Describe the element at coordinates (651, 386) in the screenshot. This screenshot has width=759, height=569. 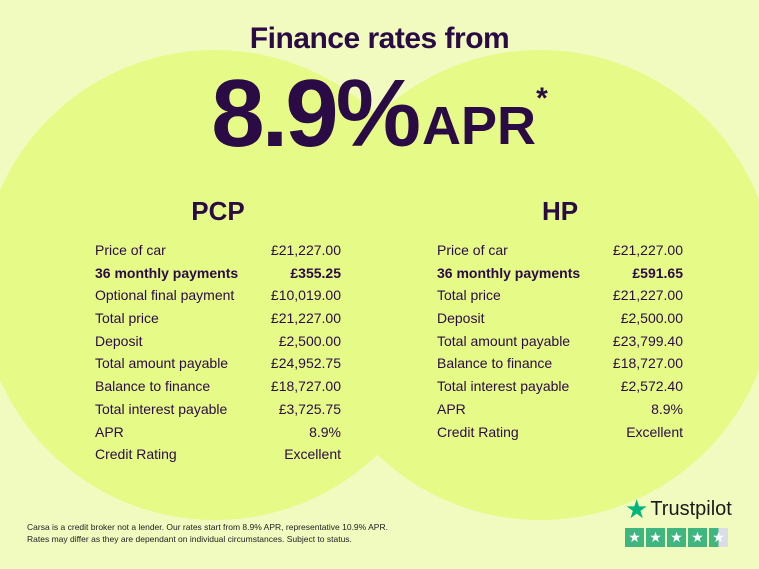
I see `row-value: £2,572.40` at that location.